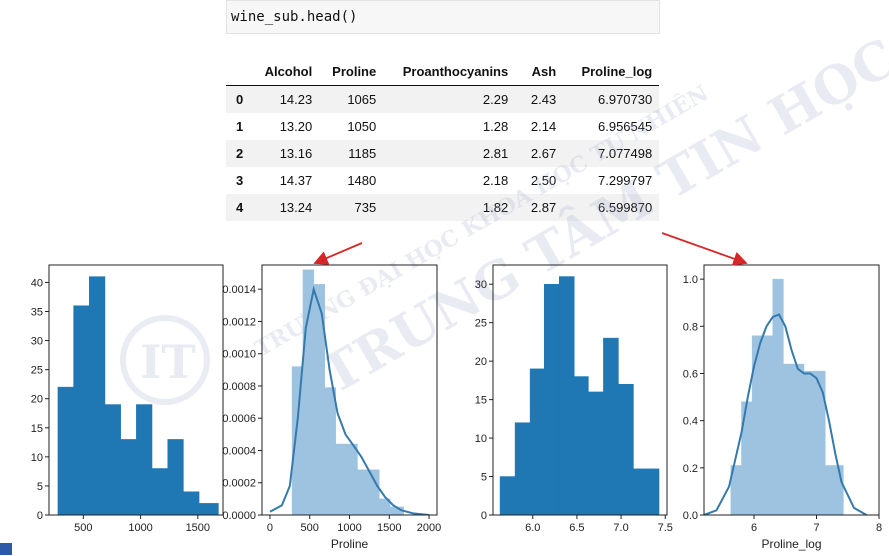  What do you see at coordinates (37, 313) in the screenshot?
I see `y-tick-label: 35` at bounding box center [37, 313].